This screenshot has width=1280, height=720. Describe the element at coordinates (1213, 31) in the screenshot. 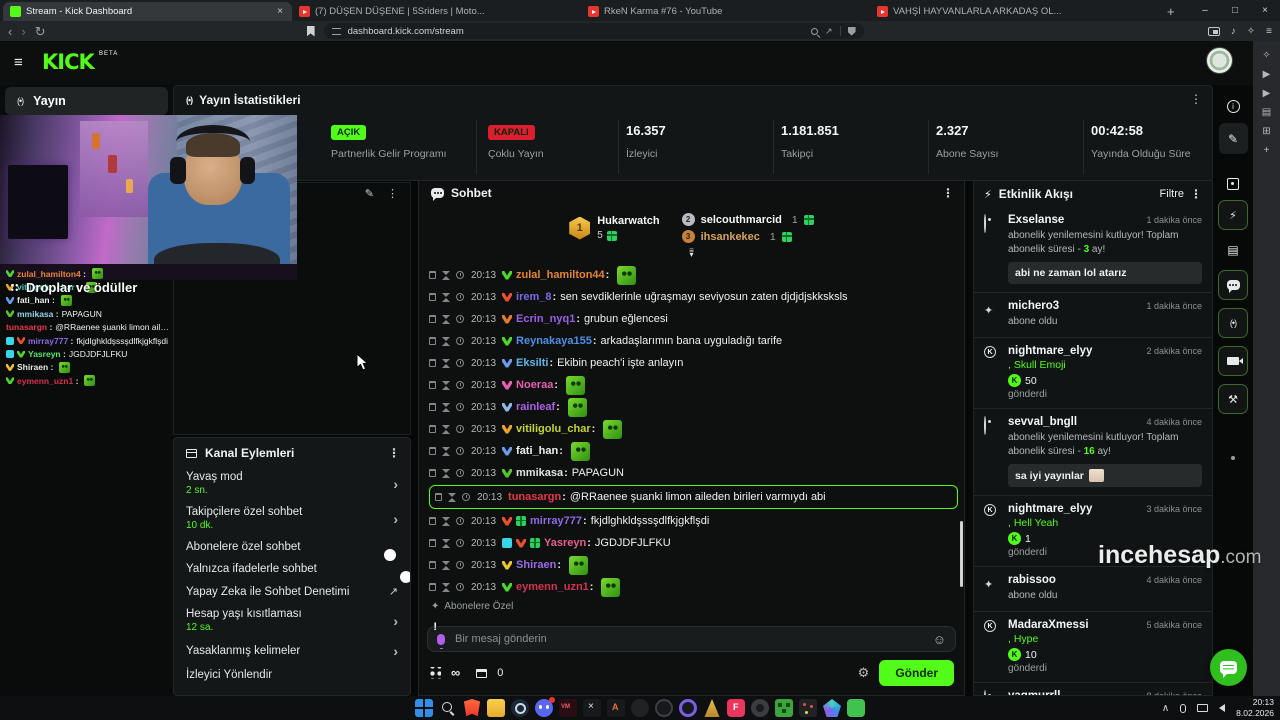

I see `pip-icon` at that location.